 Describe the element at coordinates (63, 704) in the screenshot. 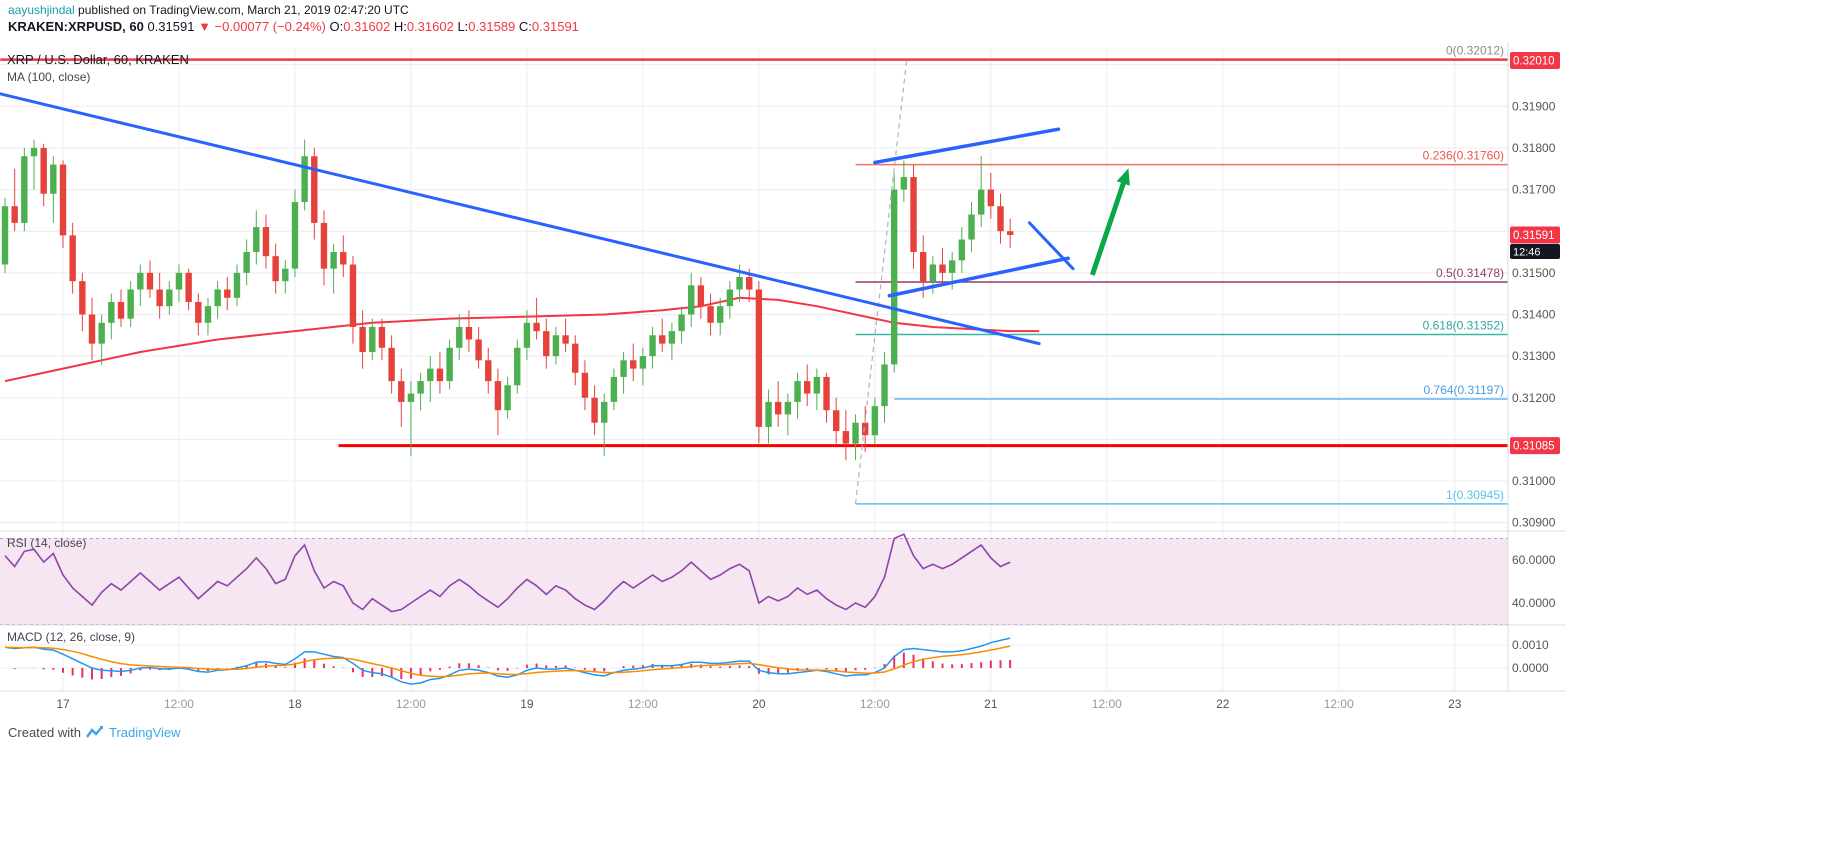

I see `time-tick-label: 17` at that location.